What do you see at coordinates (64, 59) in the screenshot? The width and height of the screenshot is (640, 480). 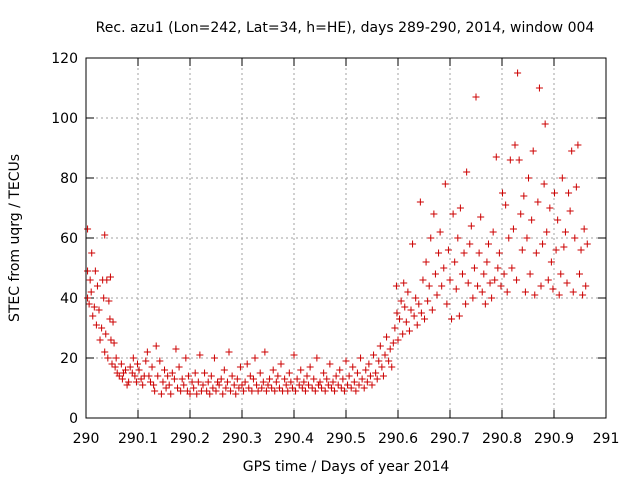 I see `y-tick-label: 120` at bounding box center [64, 59].